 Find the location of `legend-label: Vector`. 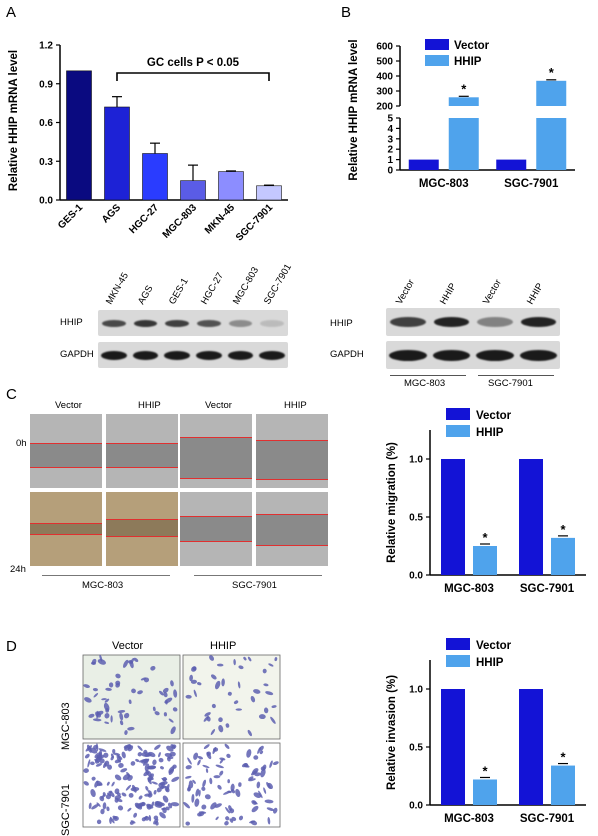

legend-label: Vector is located at coordinates (494, 646).